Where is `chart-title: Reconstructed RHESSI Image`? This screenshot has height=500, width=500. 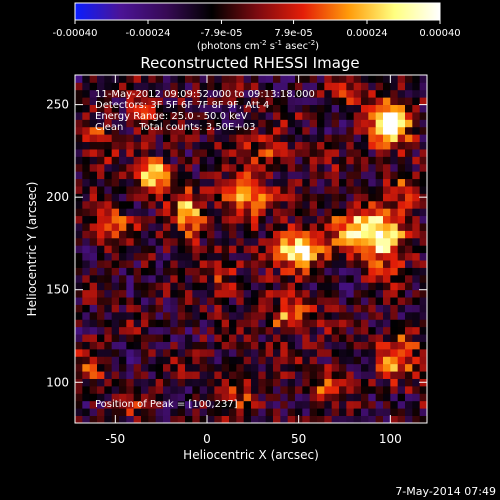
chart-title: Reconstructed RHESSI Image is located at coordinates (249, 63).